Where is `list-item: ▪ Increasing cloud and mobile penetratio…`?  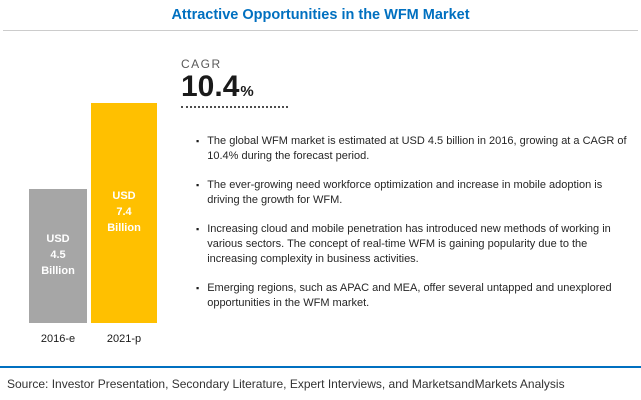 list-item: ▪ Increasing cloud and mobile penetratio… is located at coordinates (415, 245).